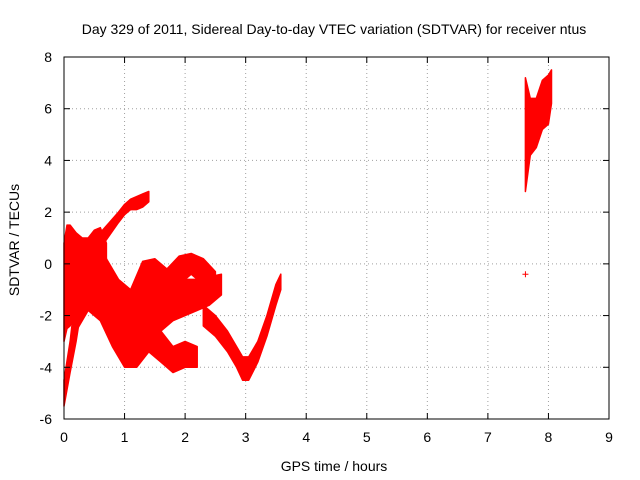 The image size is (640, 480). Describe the element at coordinates (48, 212) in the screenshot. I see `y-tick-label: 2` at that location.